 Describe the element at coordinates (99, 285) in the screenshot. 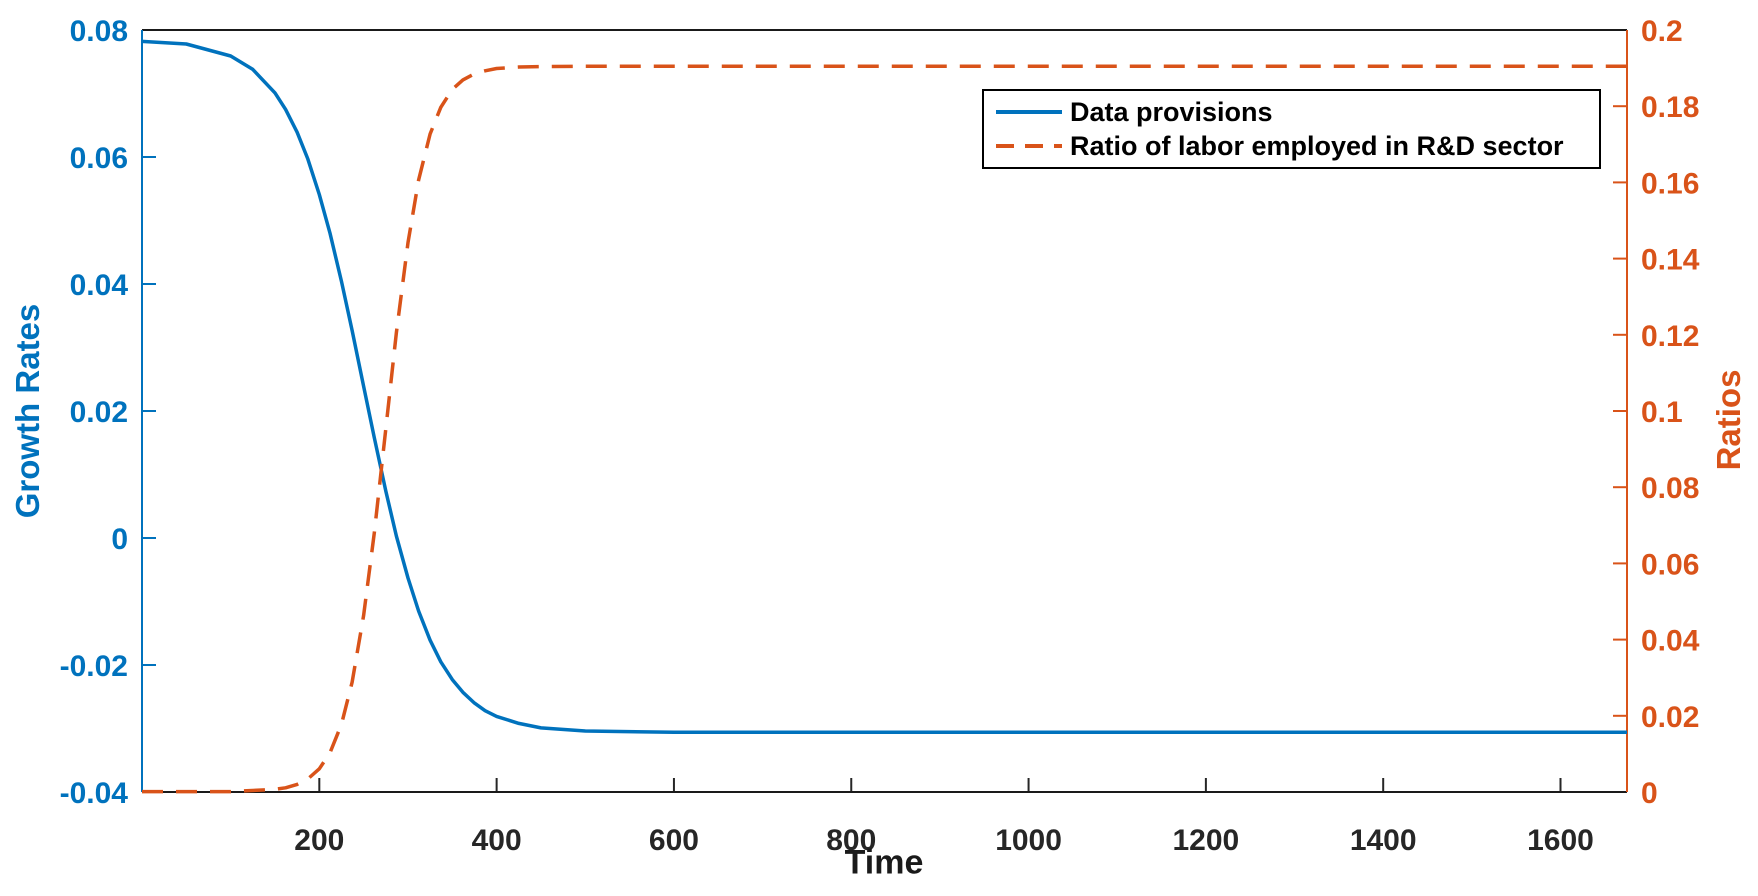

I see `left-y-tick-label: 0.04` at that location.